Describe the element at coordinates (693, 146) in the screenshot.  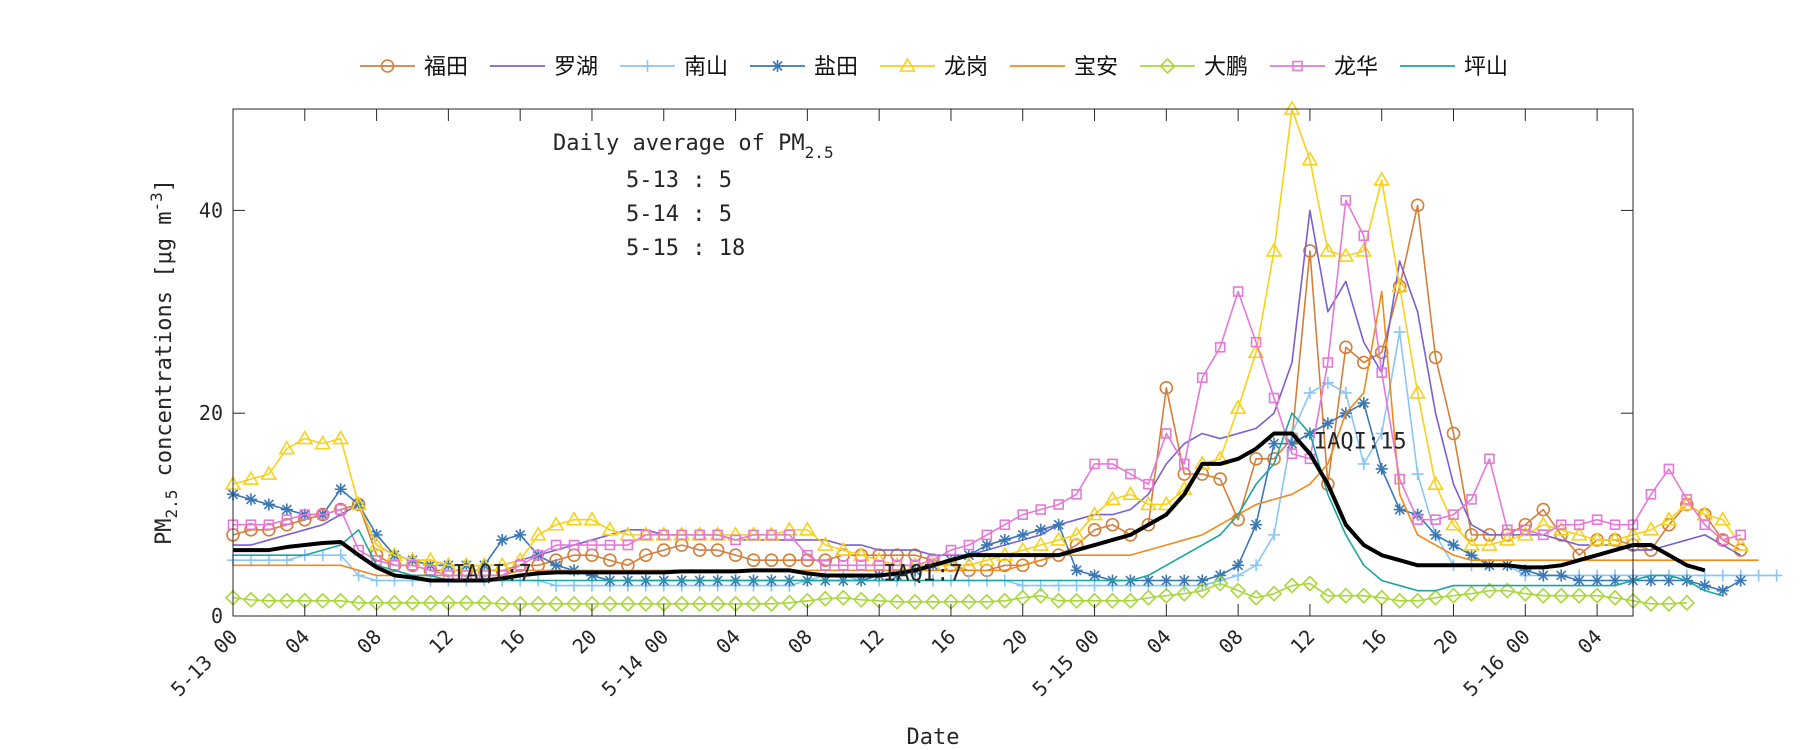
I see `daily-average-title: Daily average of PM2.5` at that location.